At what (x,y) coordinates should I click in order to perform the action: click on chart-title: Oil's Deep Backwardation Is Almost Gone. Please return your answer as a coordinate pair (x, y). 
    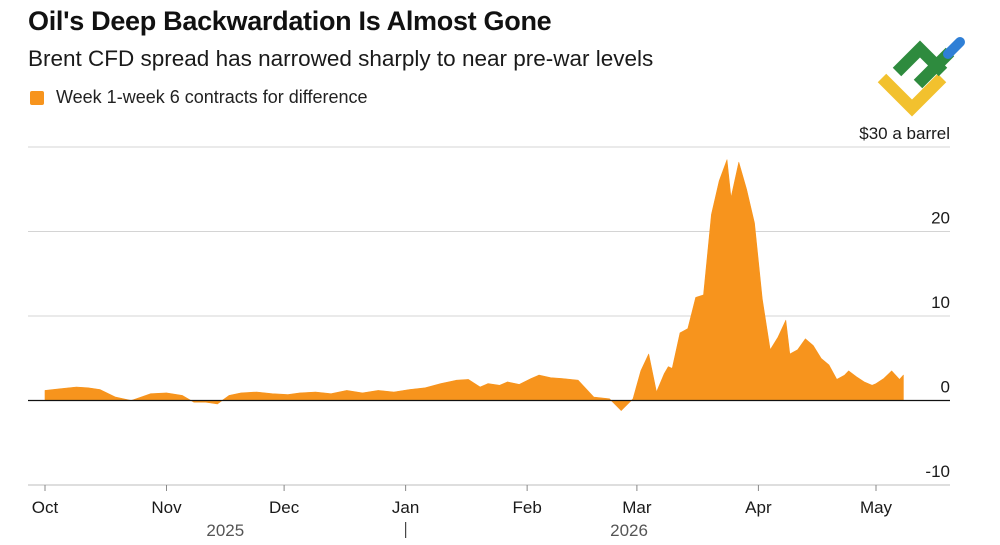
    Looking at the image, I should click on (290, 21).